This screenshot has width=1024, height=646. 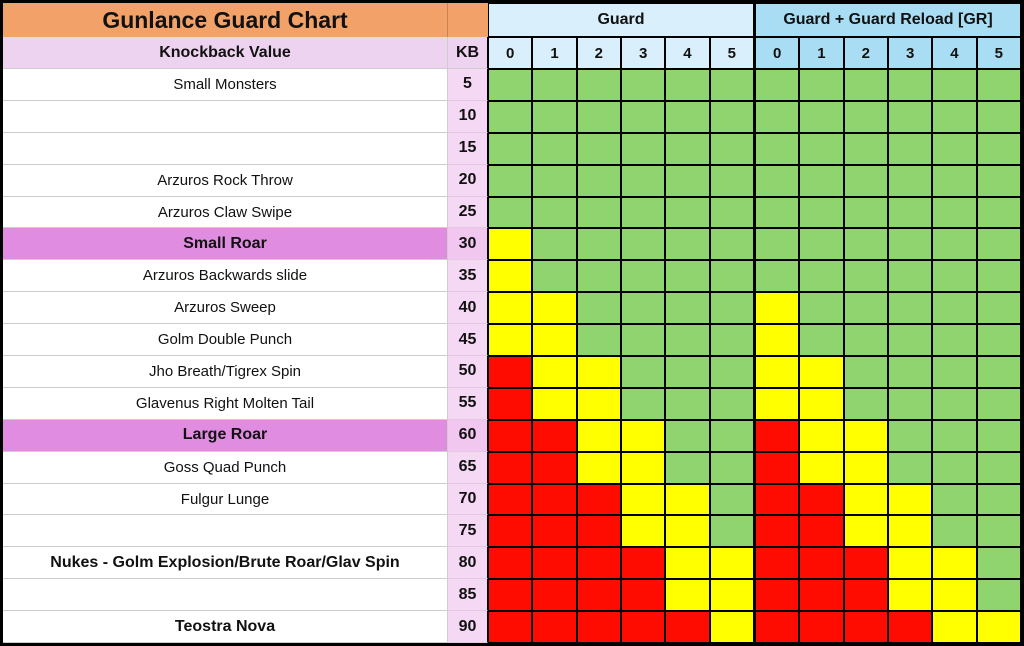 What do you see at coordinates (512, 340) in the screenshot?
I see `table-row: Golm Double Punch 45` at bounding box center [512, 340].